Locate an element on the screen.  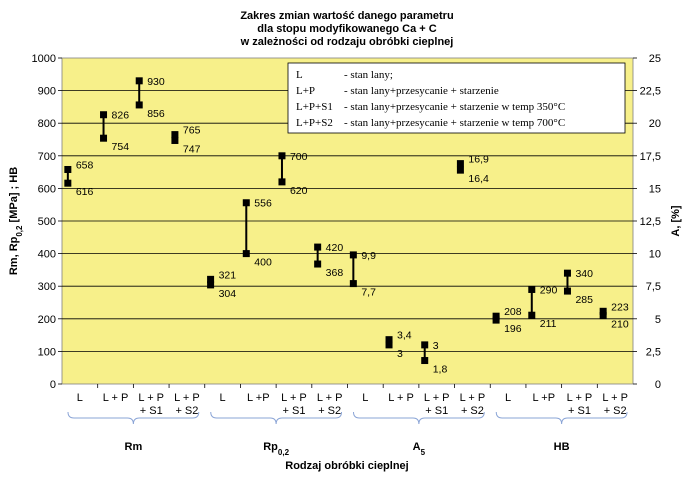
data-label-min: 211 is located at coordinates (548, 324).